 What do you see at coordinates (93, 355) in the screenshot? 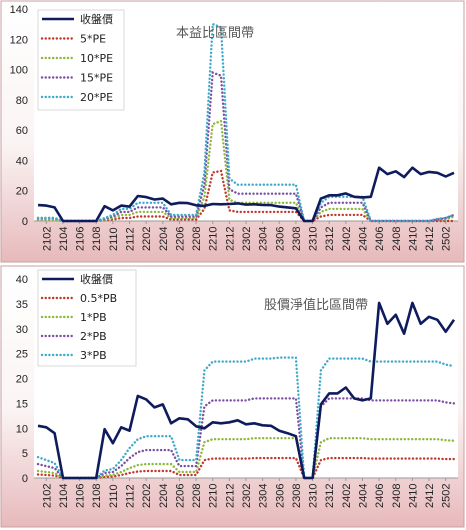
I see `pb-legend-label: 3*PB` at bounding box center [93, 355].